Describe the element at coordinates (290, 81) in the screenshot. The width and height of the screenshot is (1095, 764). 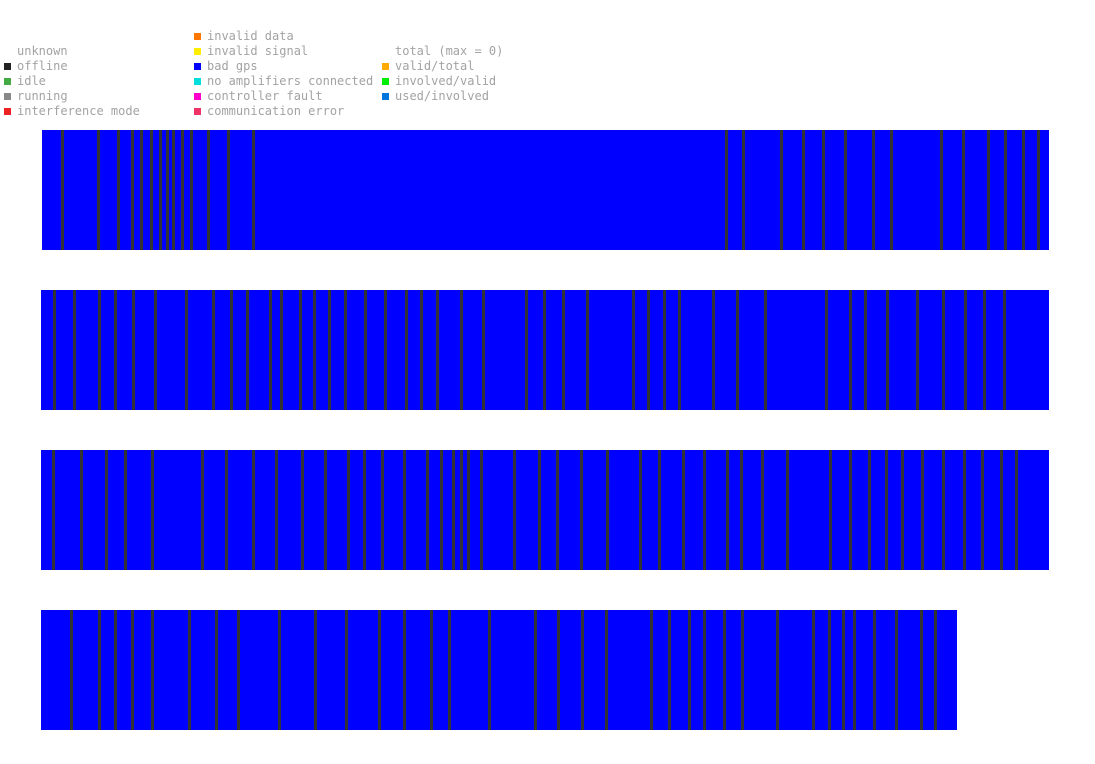
I see `legend-label: no amplifiers connected` at that location.